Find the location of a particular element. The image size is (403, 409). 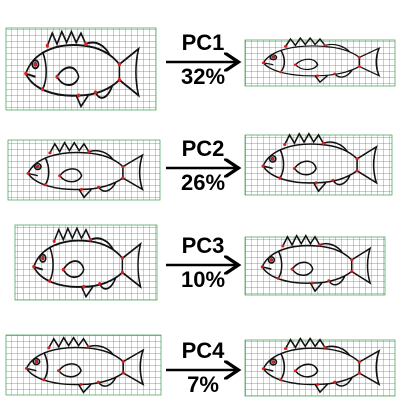

variance-label: 32% is located at coordinates (203, 76).